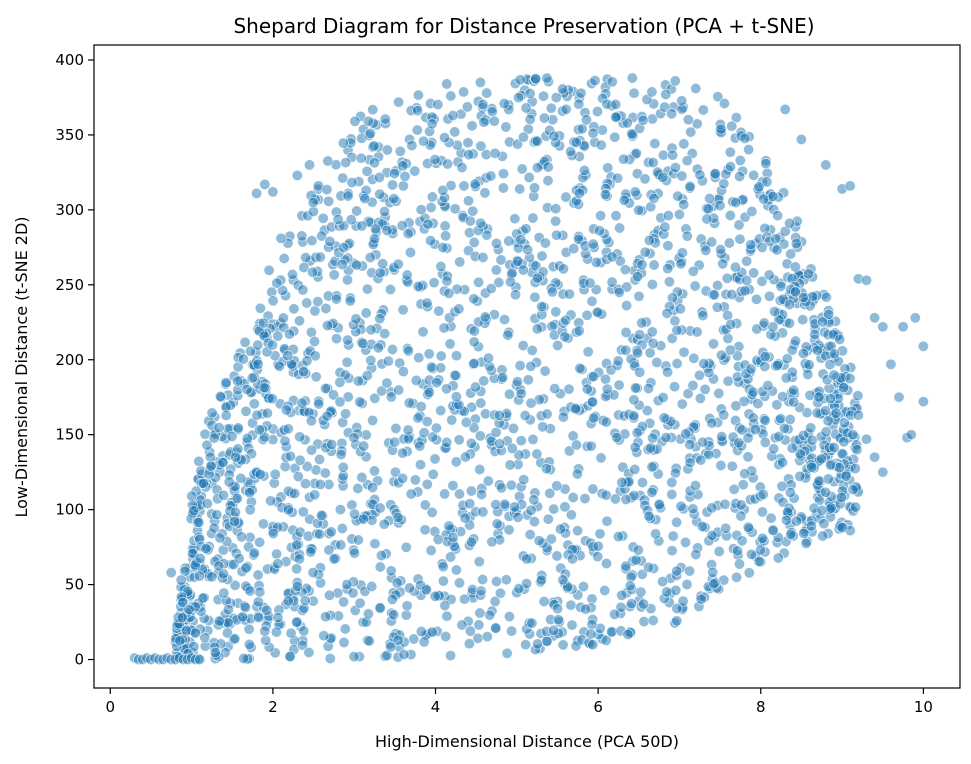  Describe the element at coordinates (21, 366) in the screenshot. I see `y-axis-label: Low-Dimensional Distance (t-SNE 2D)` at that location.